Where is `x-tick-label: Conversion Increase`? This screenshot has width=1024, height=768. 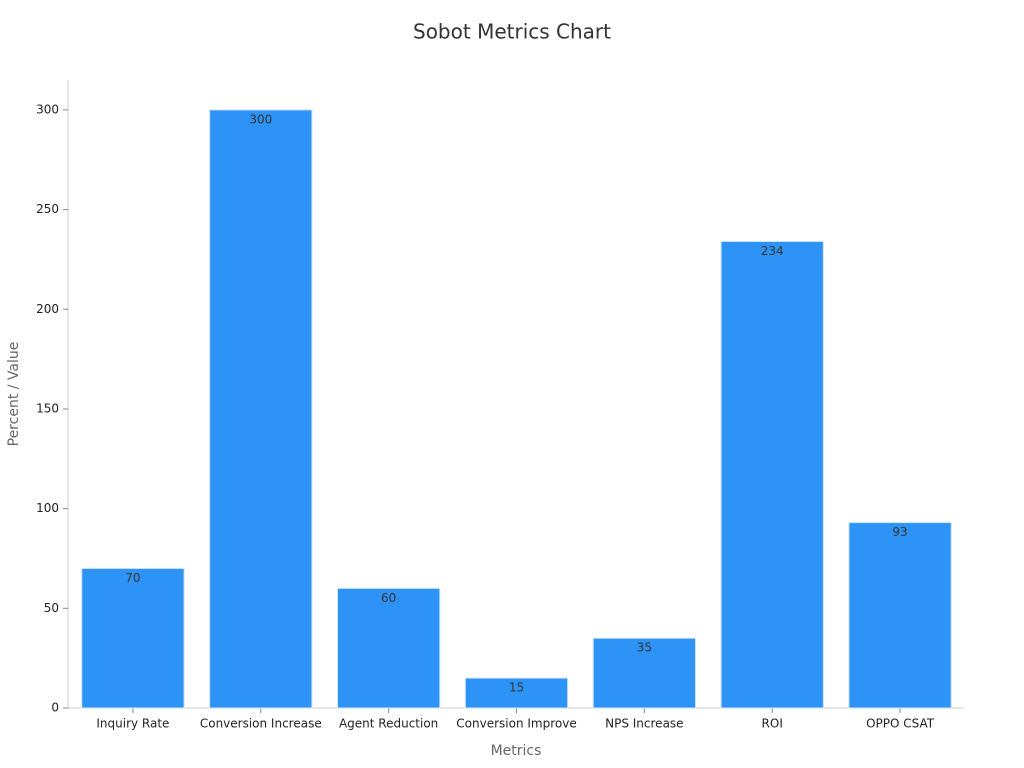 x-tick-label: Conversion Increase is located at coordinates (261, 724).